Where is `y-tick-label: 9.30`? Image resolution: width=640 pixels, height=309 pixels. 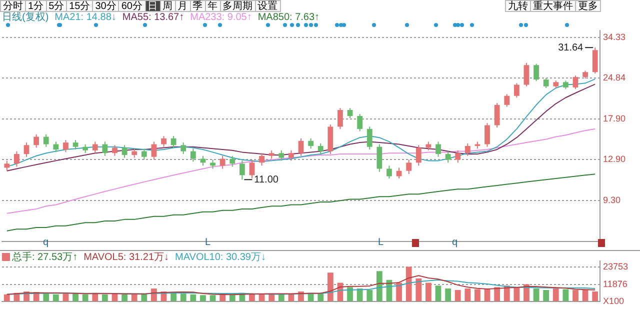
y-tick-label: 9.30 is located at coordinates (612, 200).